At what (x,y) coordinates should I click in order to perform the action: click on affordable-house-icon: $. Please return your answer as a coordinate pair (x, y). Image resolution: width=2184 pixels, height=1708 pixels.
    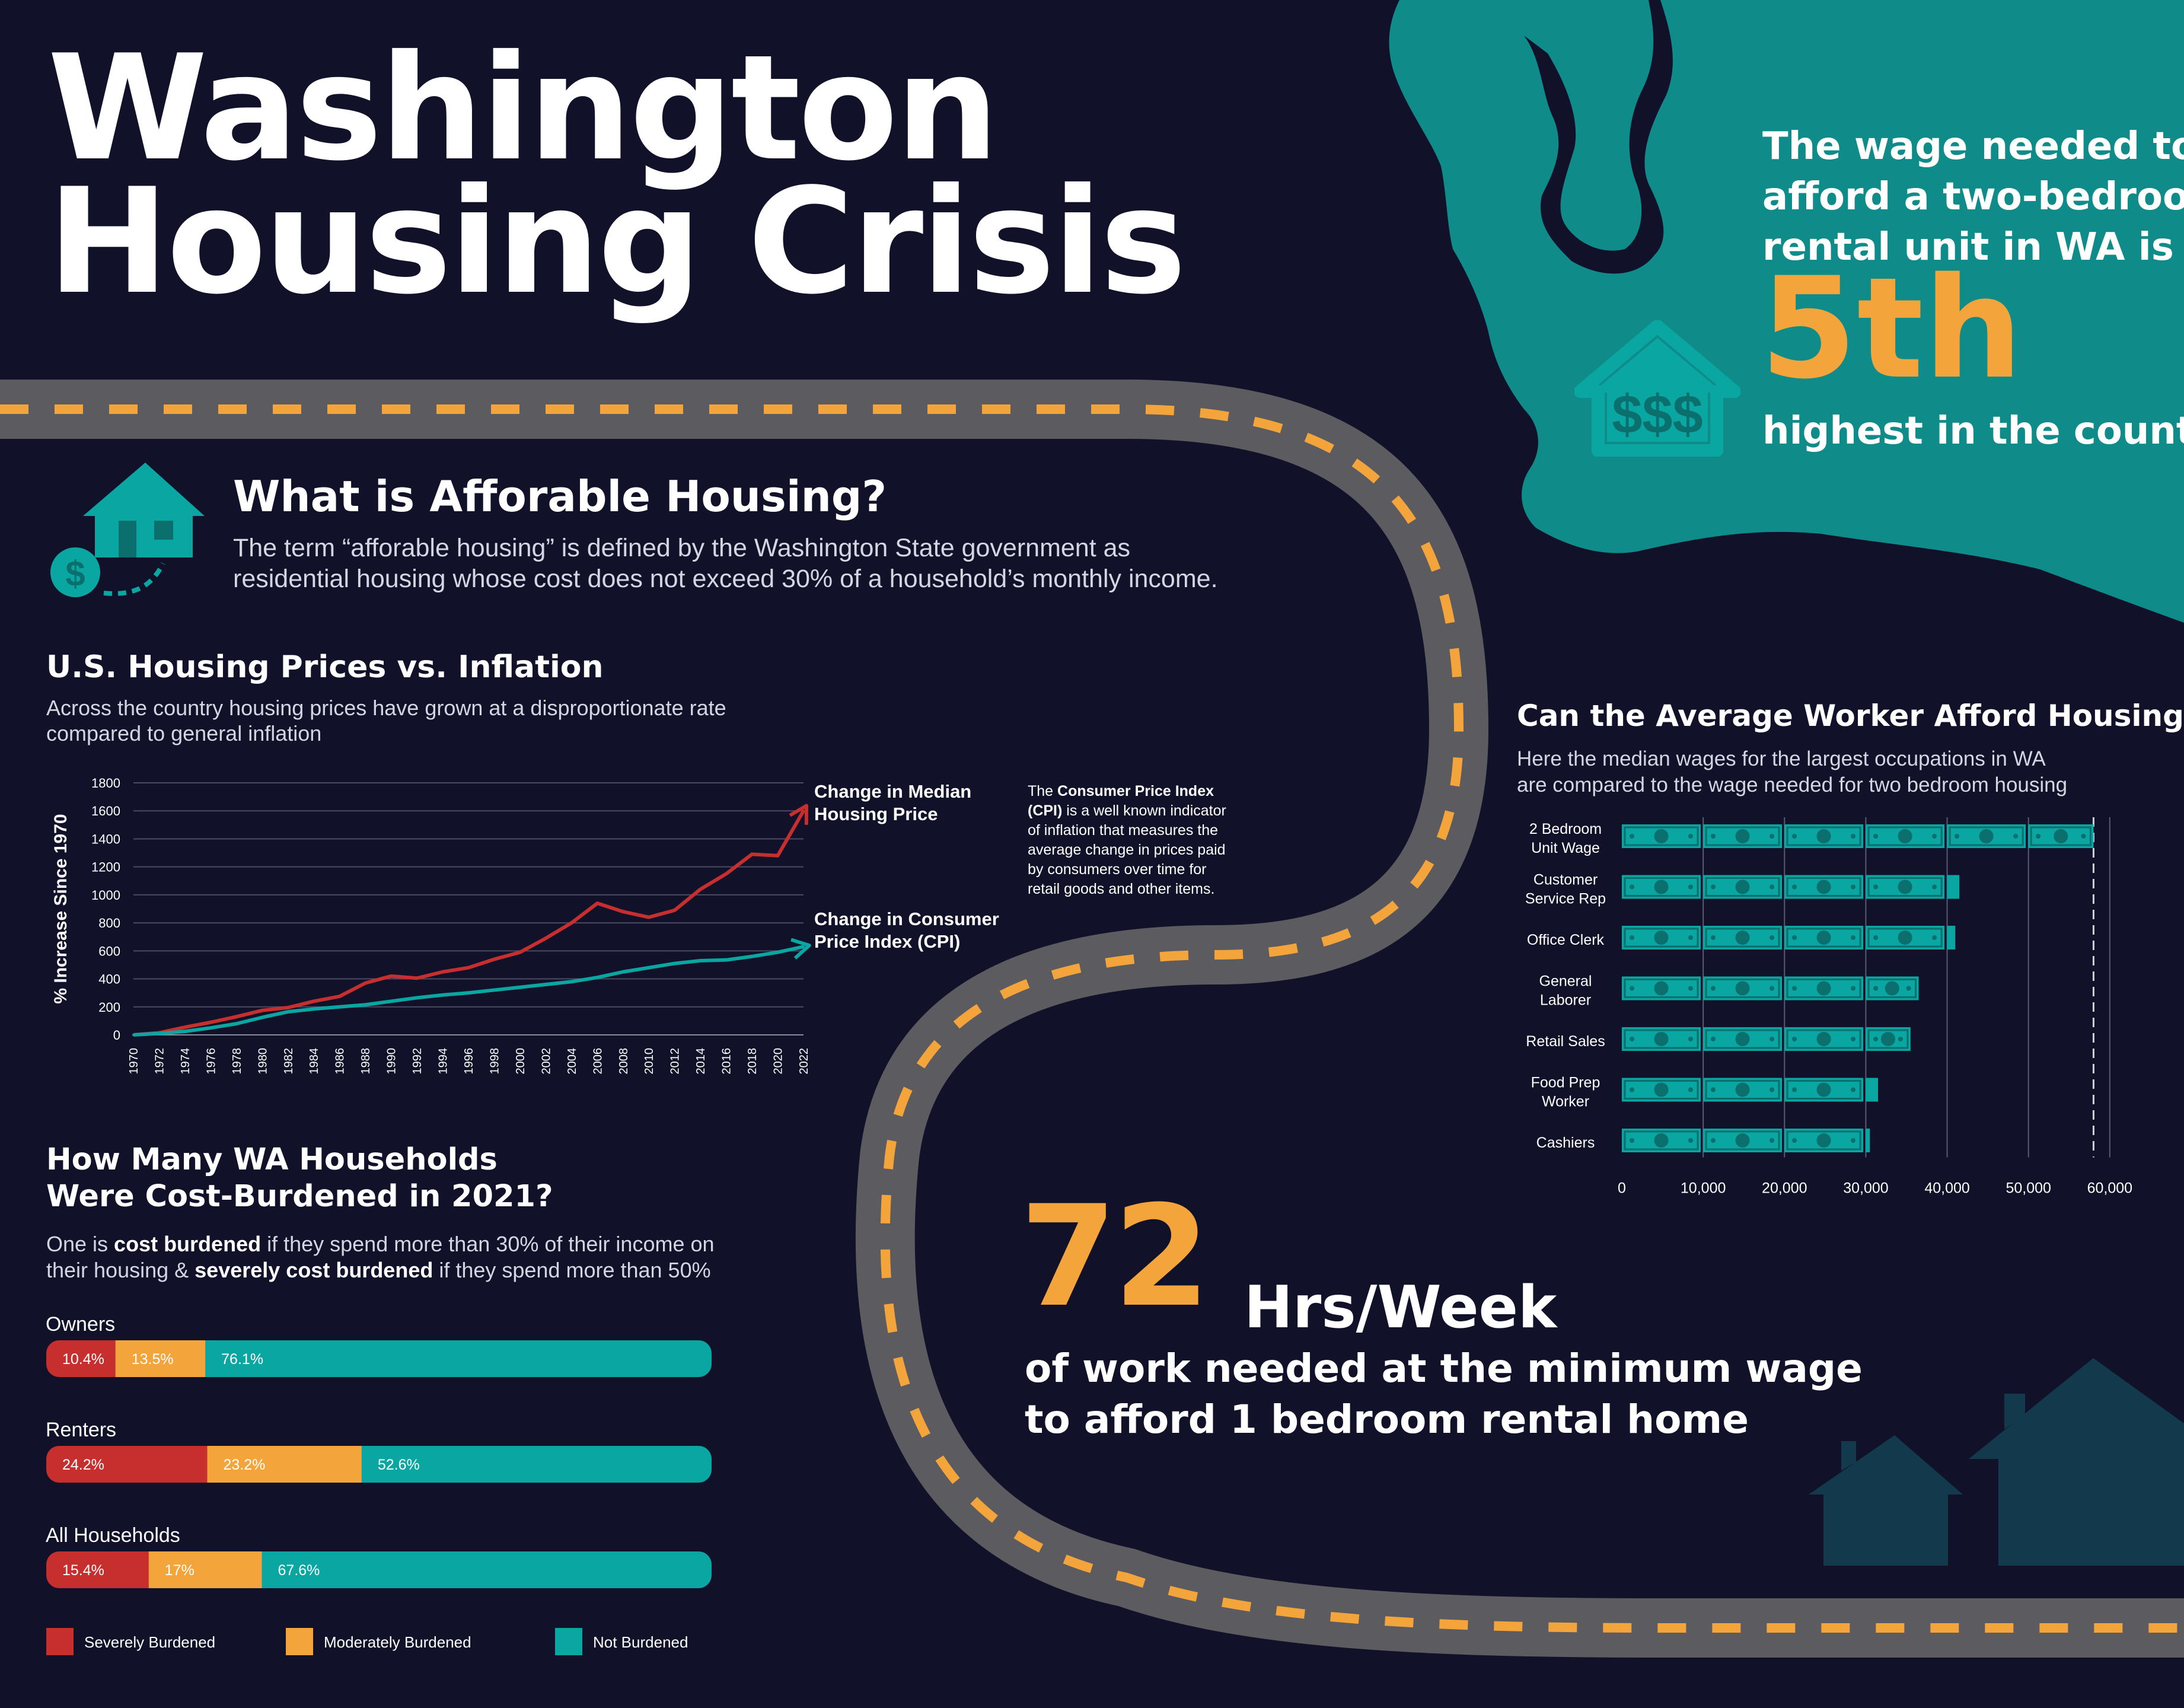
    Looking at the image, I should click on (127, 530).